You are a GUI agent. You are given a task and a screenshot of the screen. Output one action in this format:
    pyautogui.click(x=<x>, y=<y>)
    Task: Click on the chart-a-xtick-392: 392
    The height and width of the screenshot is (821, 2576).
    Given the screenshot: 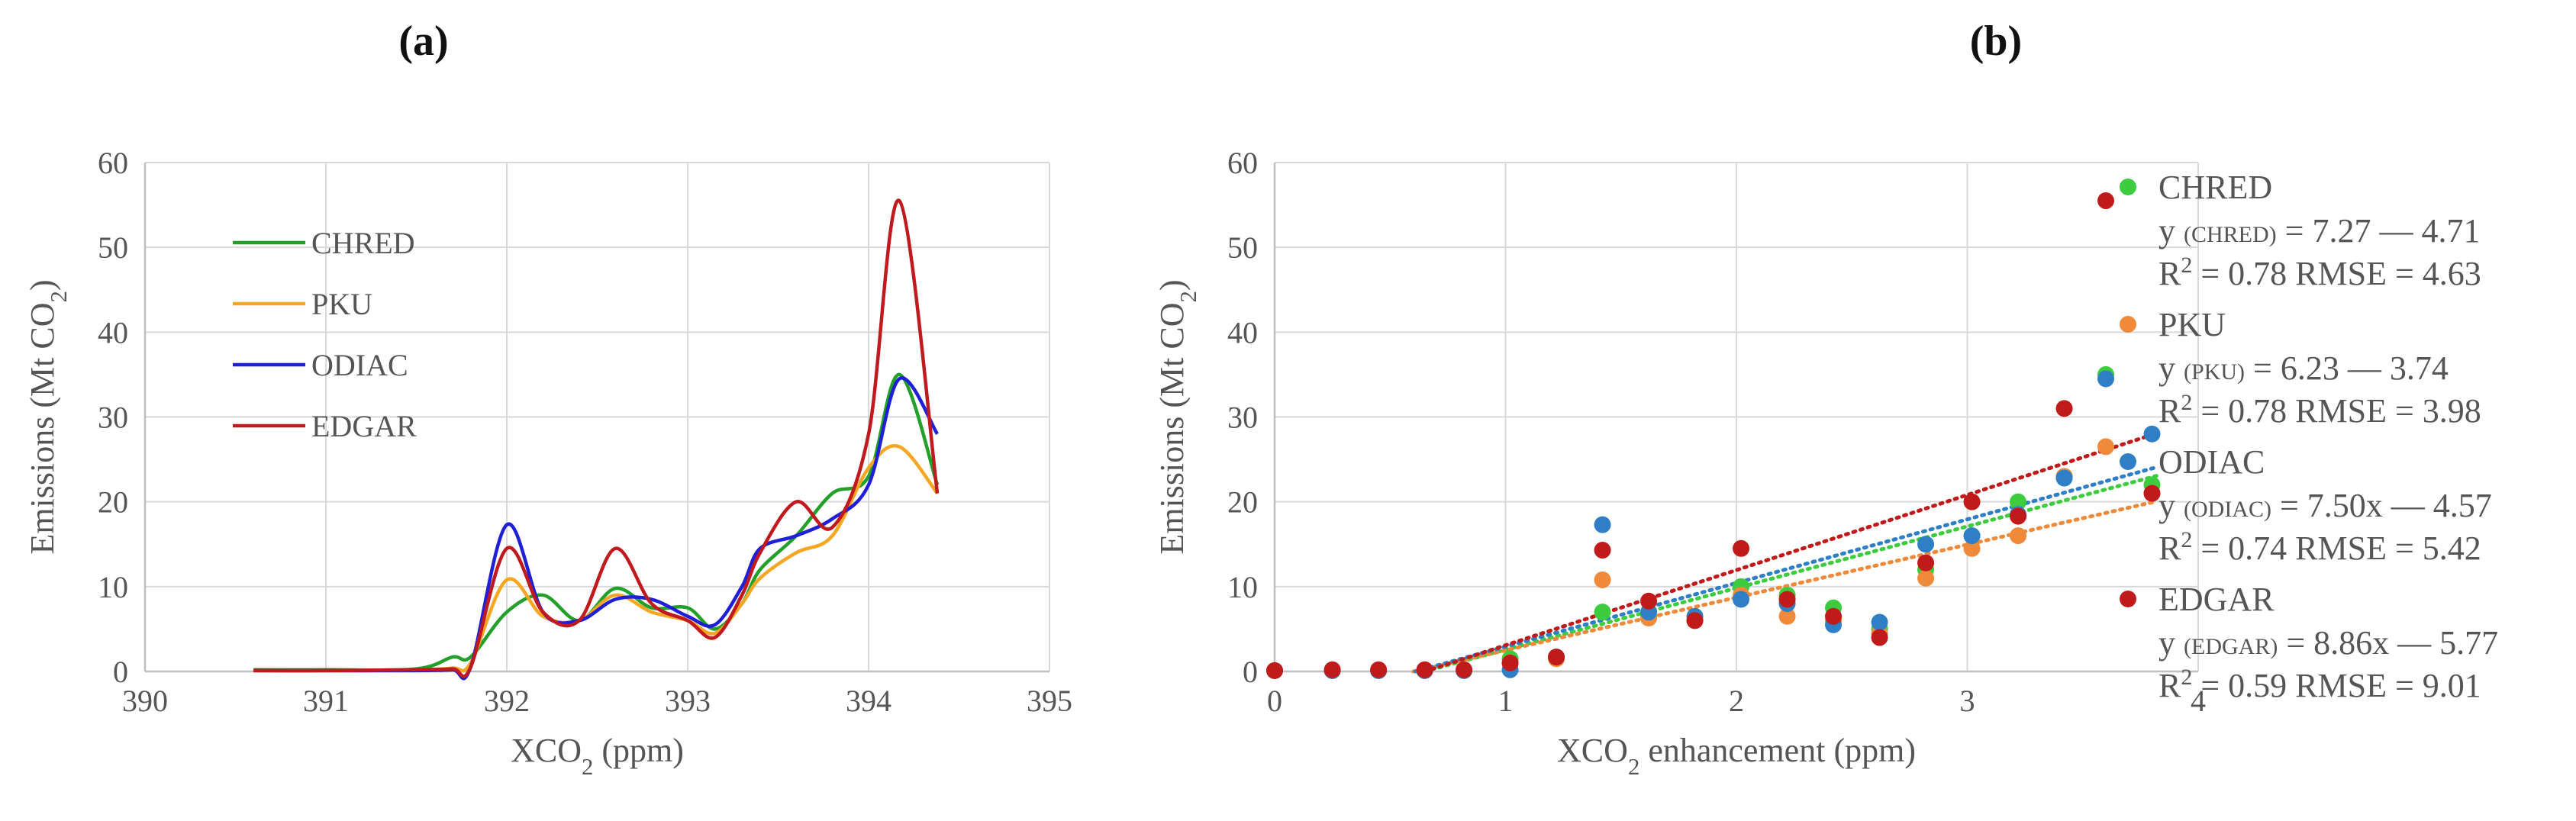 What is the action you would take?
    pyautogui.click(x=507, y=701)
    